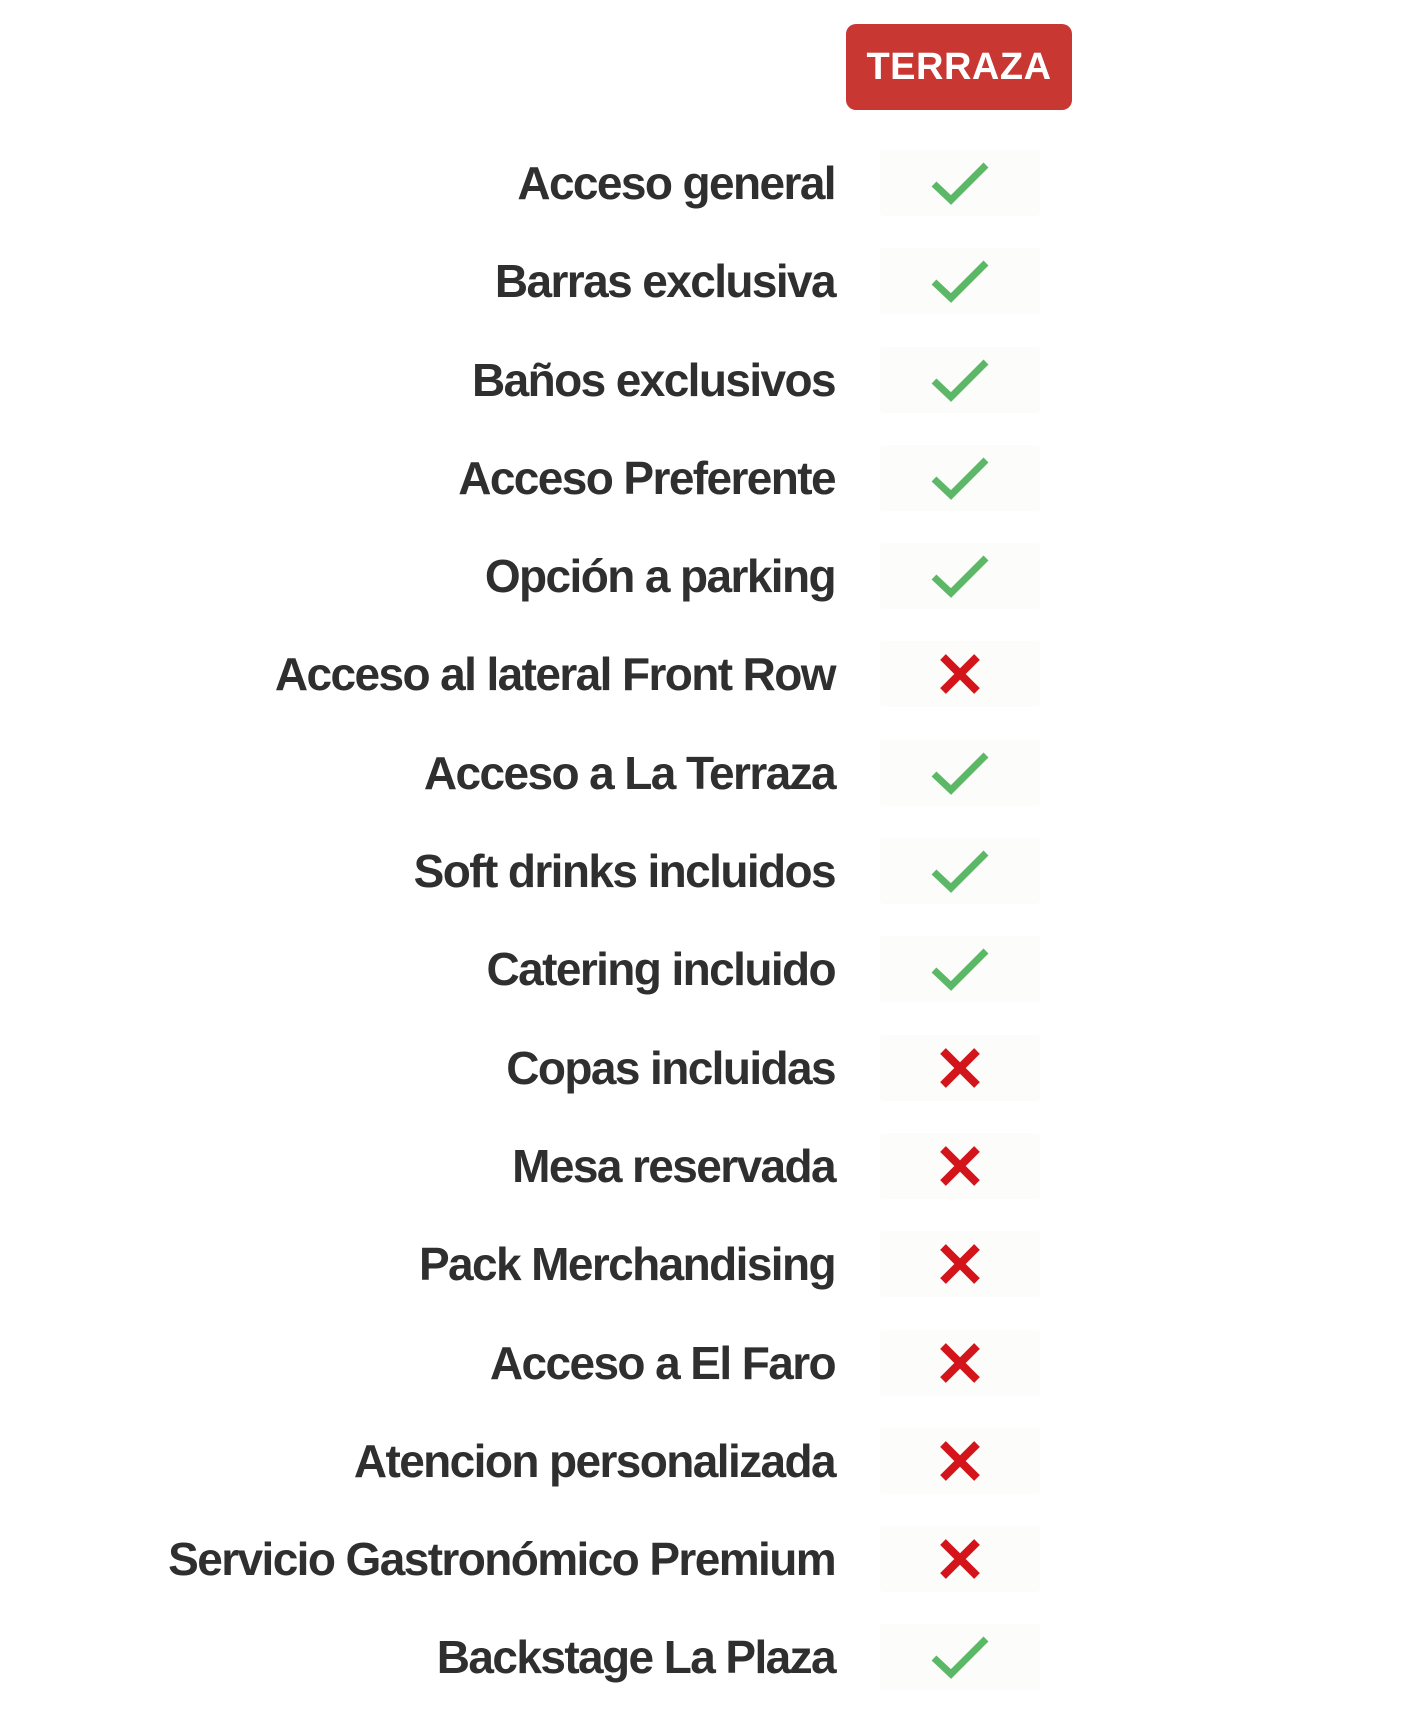 The image size is (1420, 1721). I want to click on feature-label: Acceso Preferente, so click(647, 477).